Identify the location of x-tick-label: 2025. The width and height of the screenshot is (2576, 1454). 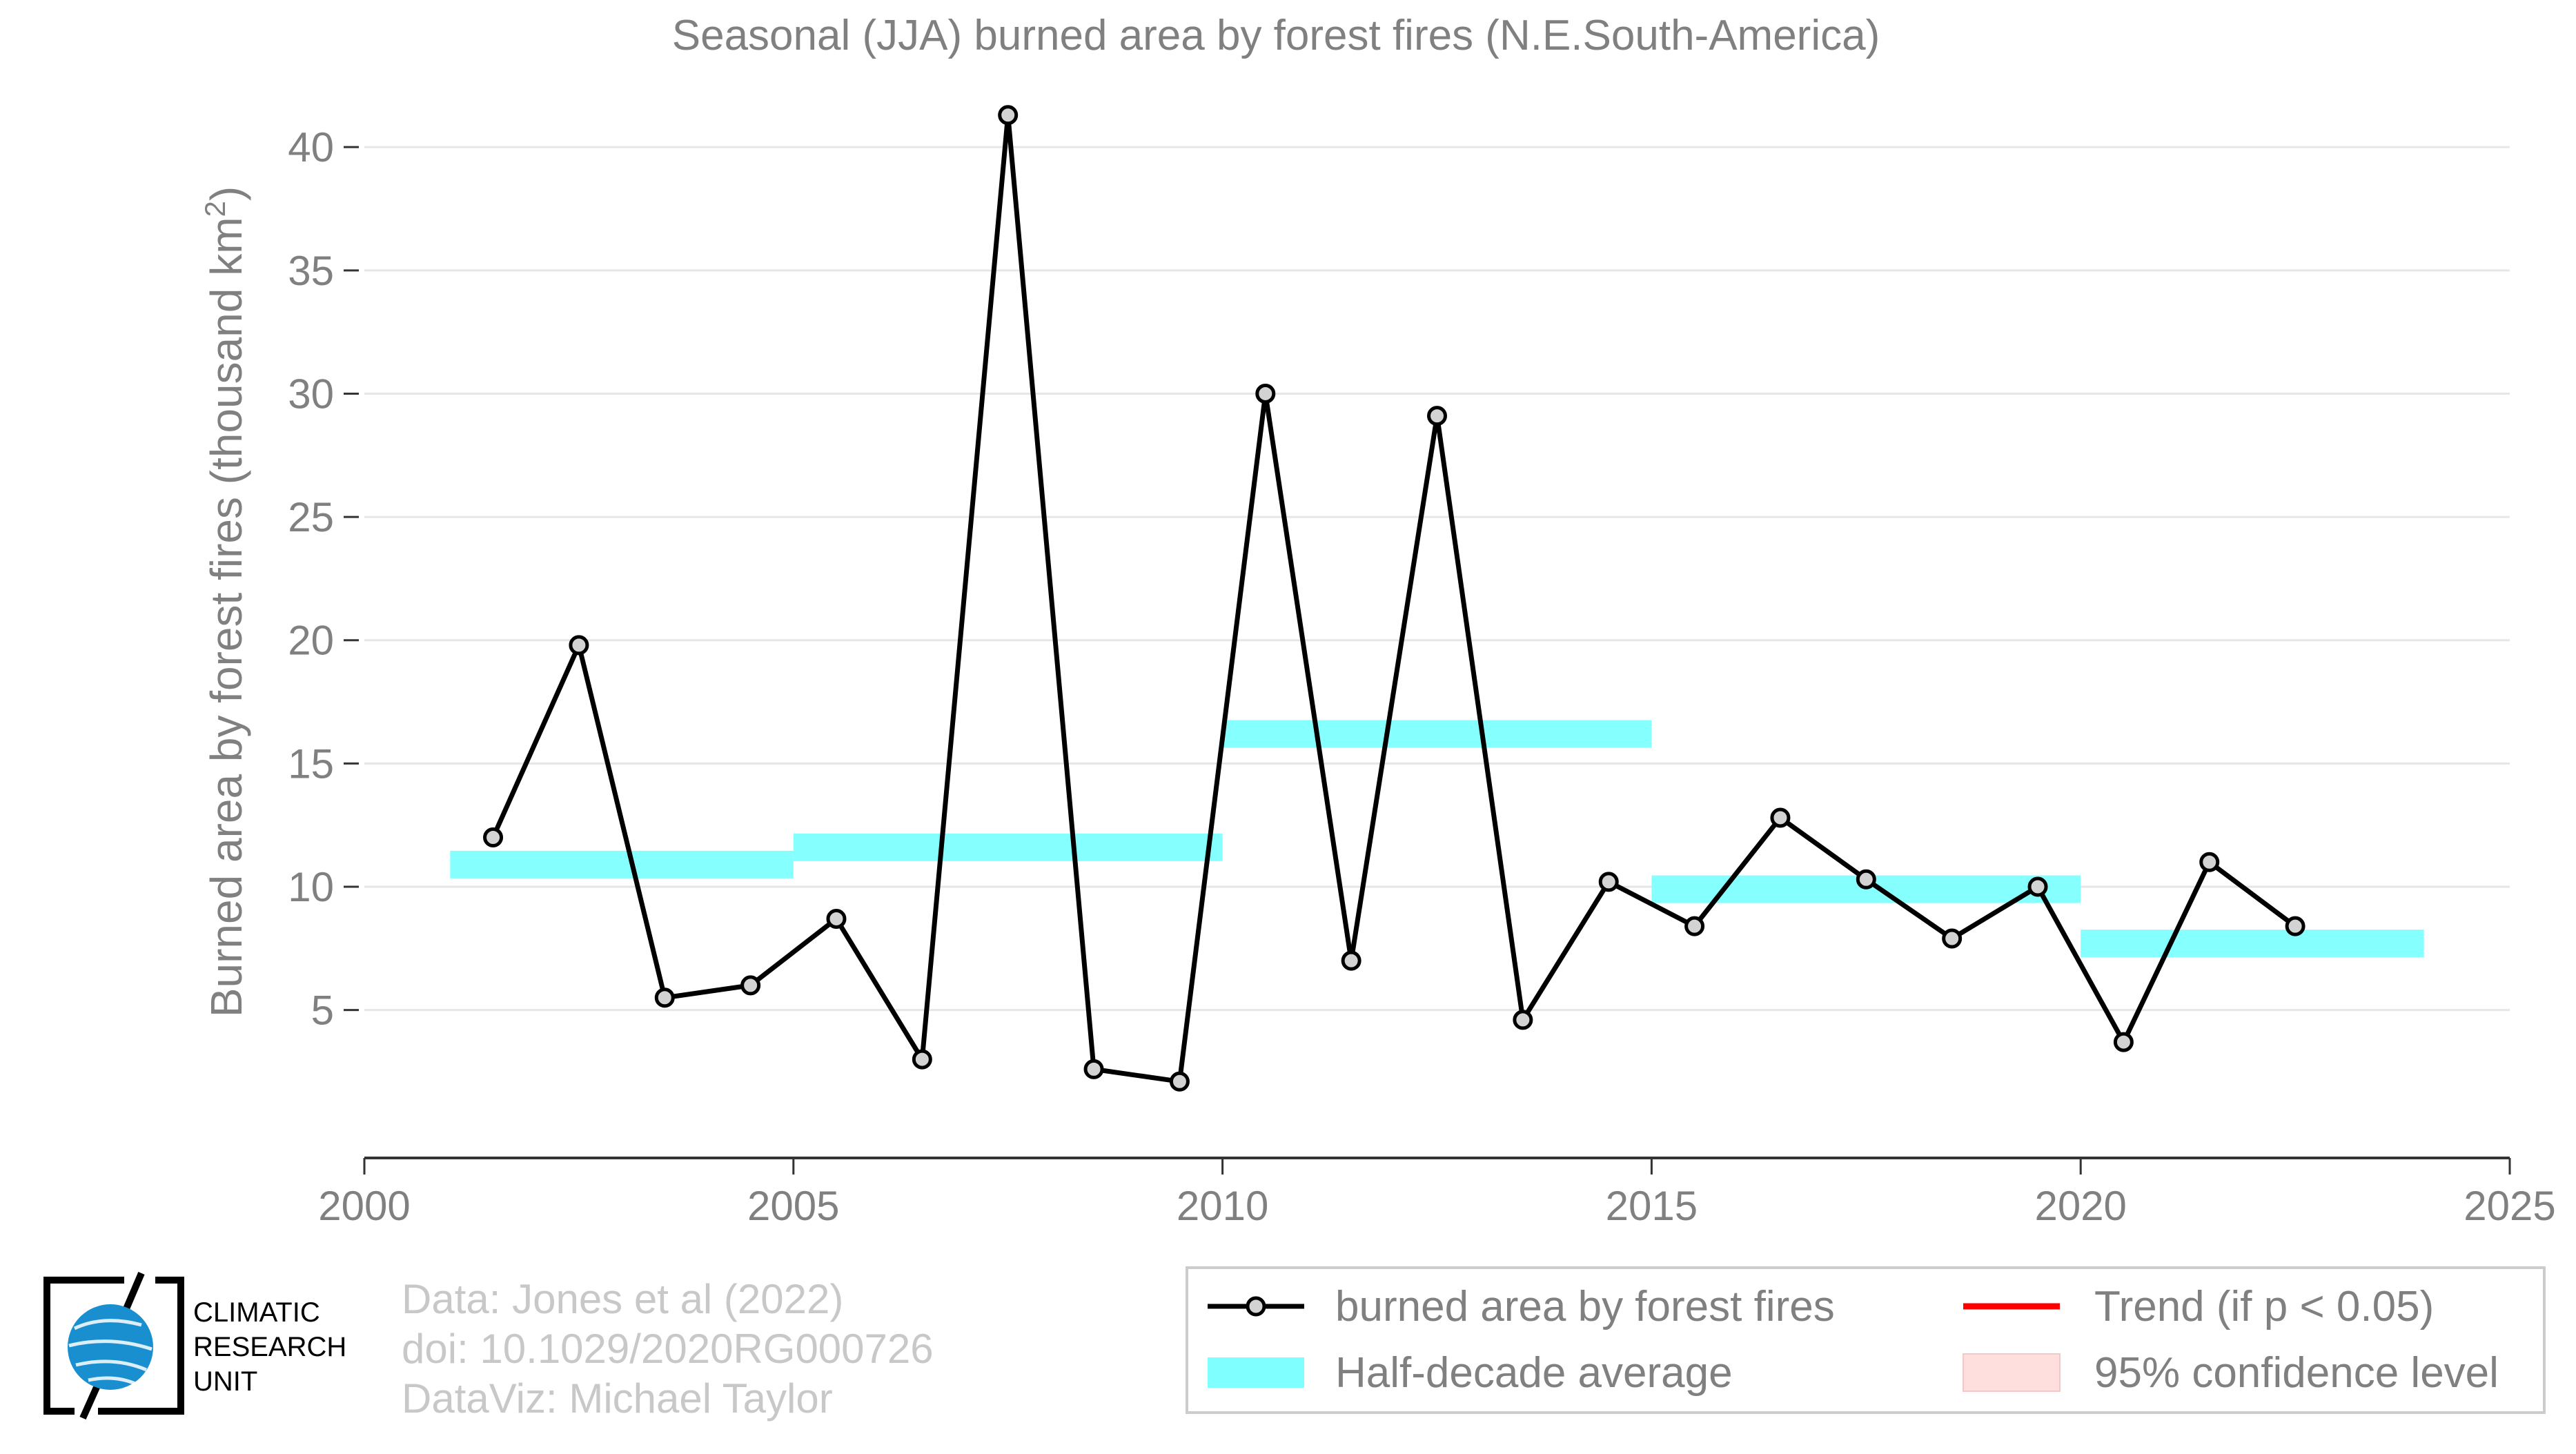
(2509, 1206).